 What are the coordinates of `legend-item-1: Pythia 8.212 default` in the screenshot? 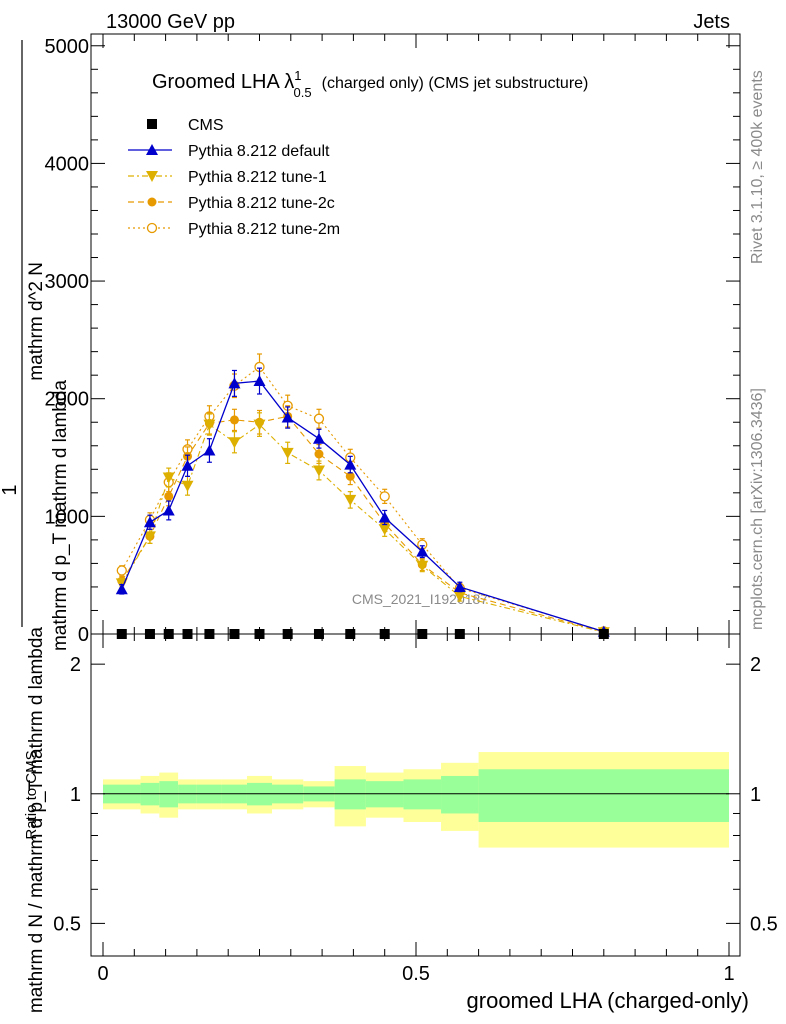 It's located at (229, 151).